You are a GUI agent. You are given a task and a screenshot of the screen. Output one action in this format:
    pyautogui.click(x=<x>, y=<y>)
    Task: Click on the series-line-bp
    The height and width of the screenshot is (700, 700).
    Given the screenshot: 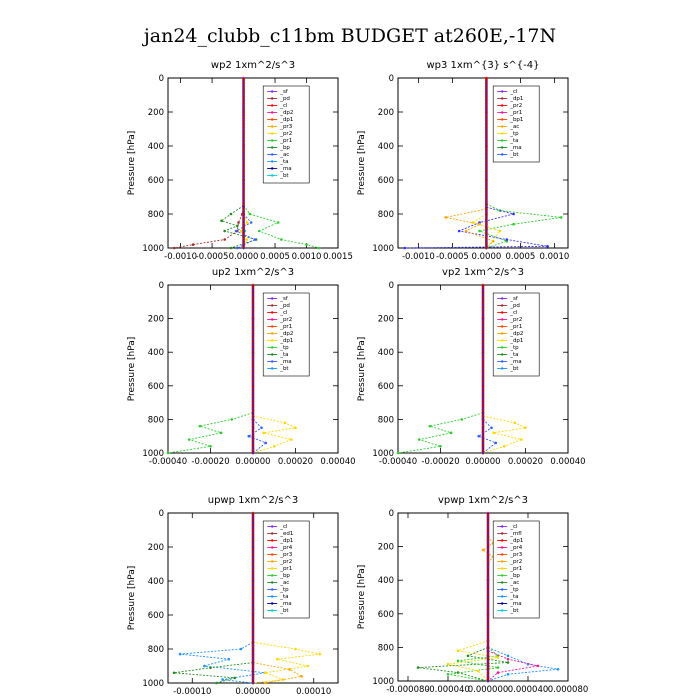 What is the action you would take?
    pyautogui.click(x=463, y=664)
    